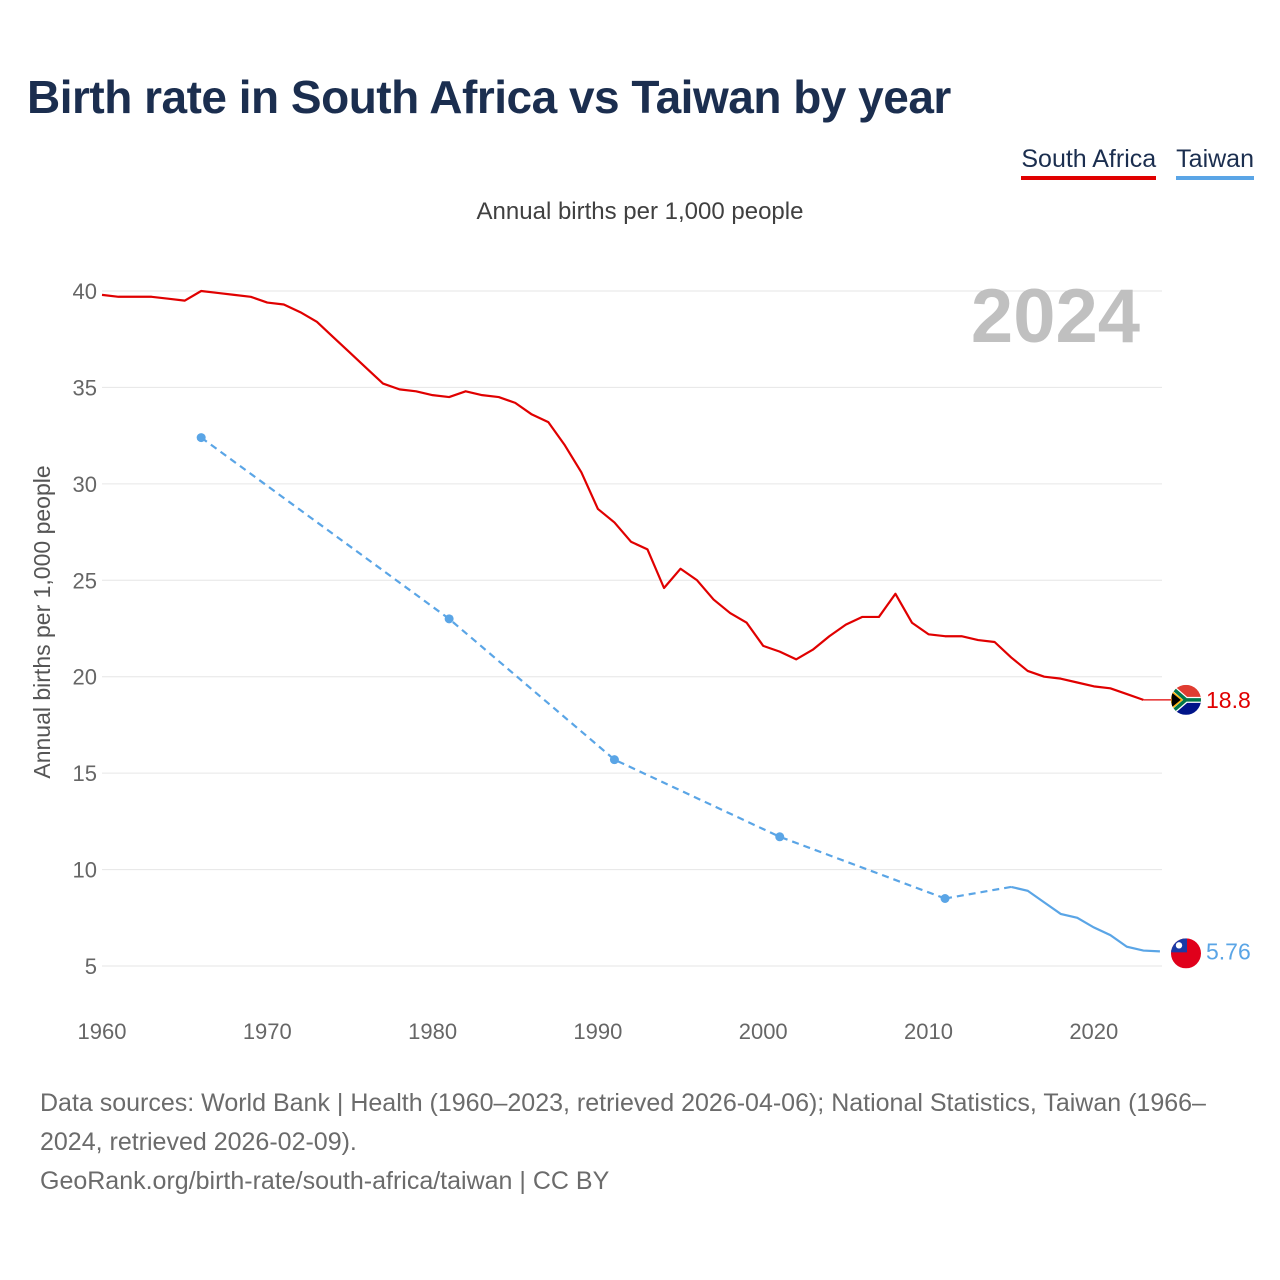 Image resolution: width=1280 pixels, height=1280 pixels. Describe the element at coordinates (640, 211) in the screenshot. I see `chart-subtitle: Annual births per 1,000 people` at that location.